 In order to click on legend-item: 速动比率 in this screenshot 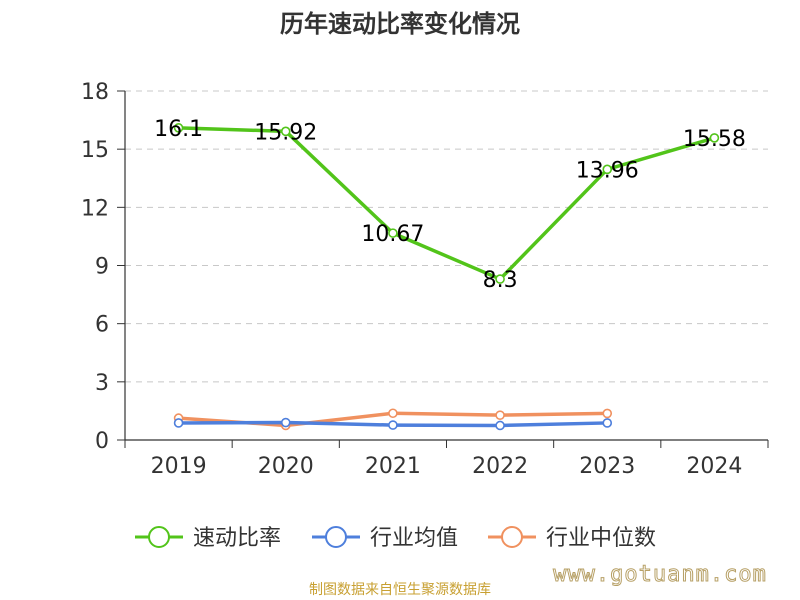, I will do `click(208, 538)`.